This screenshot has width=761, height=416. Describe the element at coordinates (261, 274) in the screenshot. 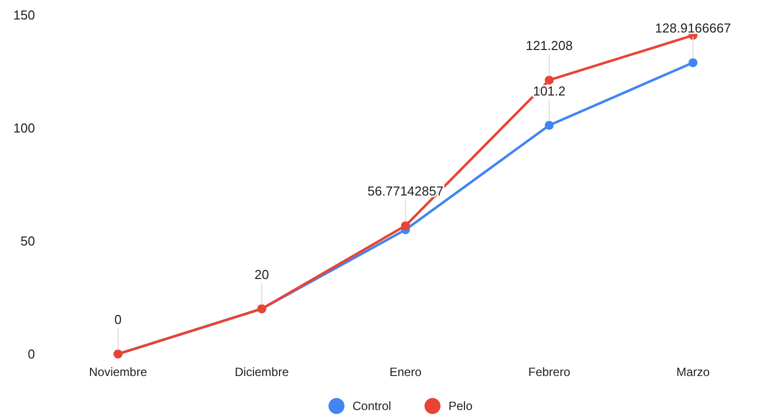

I see `data-label: 20` at that location.